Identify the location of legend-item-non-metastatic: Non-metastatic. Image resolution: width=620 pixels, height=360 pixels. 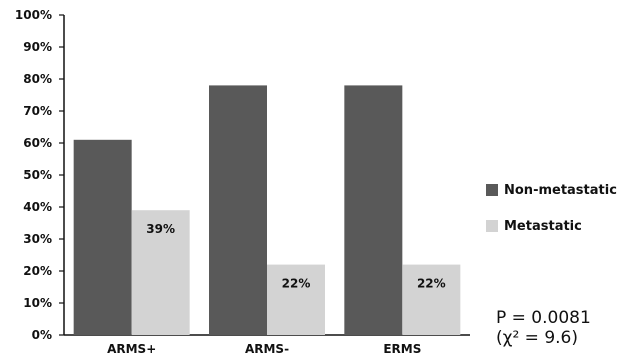
(551, 190).